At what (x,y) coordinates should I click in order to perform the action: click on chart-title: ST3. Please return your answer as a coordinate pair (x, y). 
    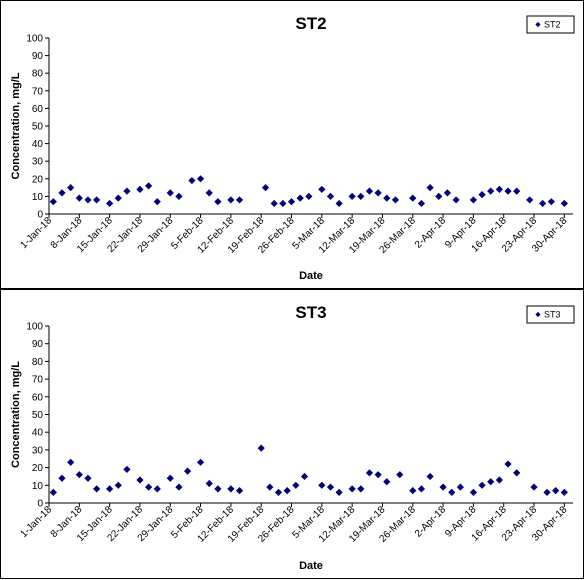
    Looking at the image, I should click on (310, 312).